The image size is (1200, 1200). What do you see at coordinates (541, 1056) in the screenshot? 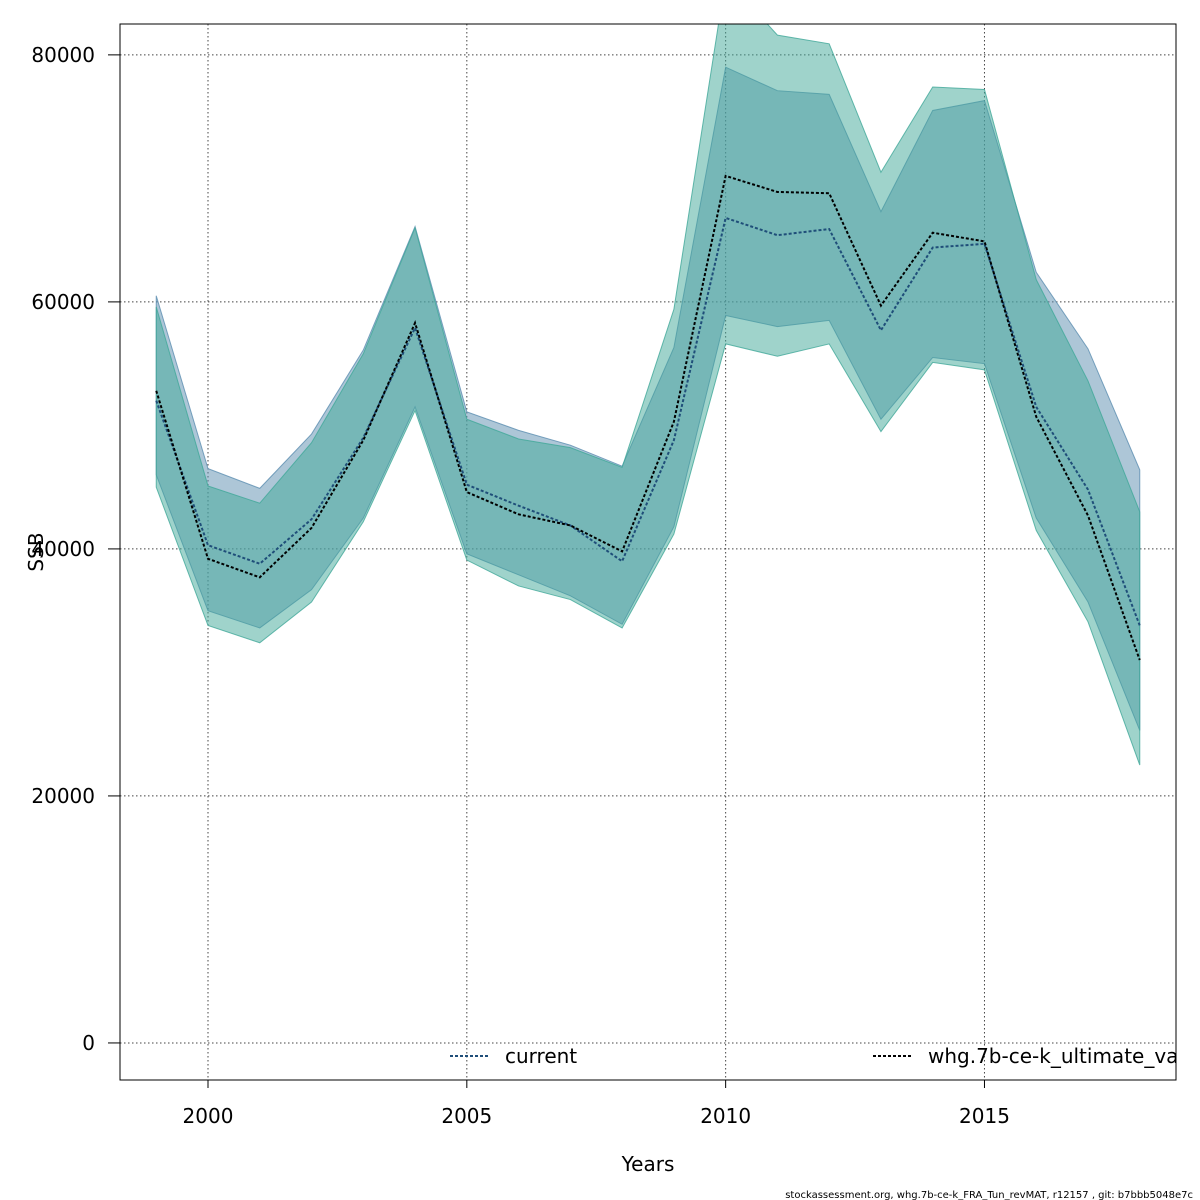
I see `legend-label-0: current` at bounding box center [541, 1056].